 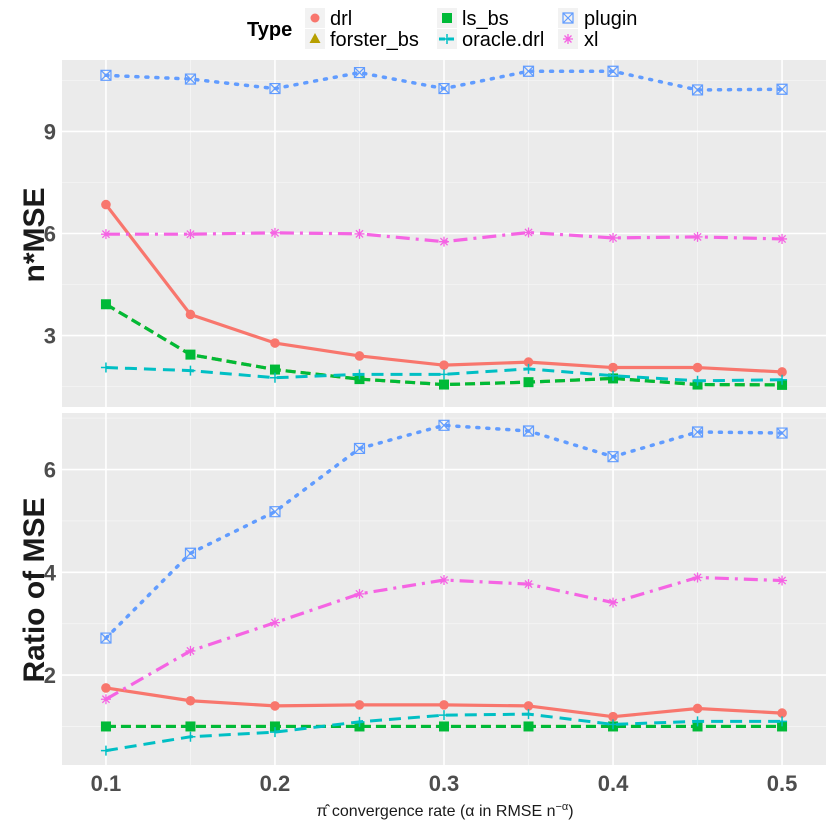 I want to click on y-tick-label: 9, so click(x=50, y=131).